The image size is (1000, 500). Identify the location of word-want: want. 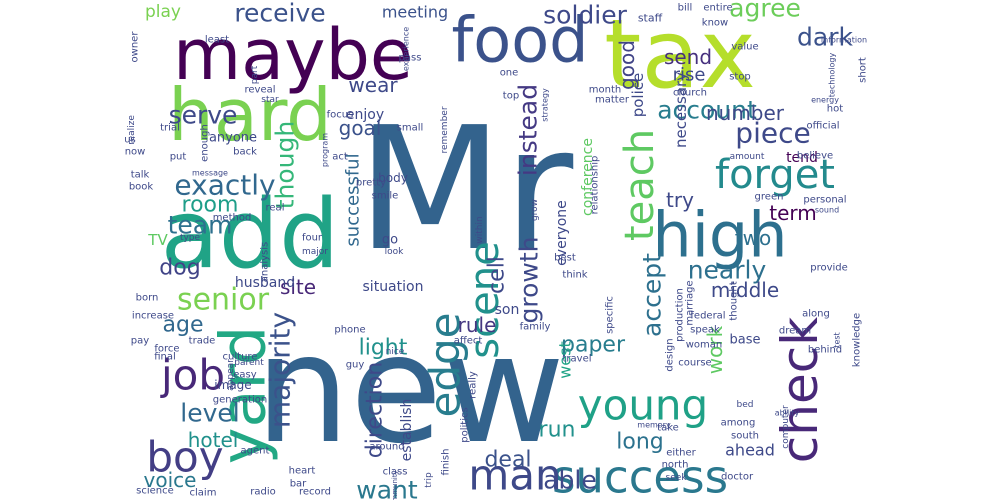
(387, 488).